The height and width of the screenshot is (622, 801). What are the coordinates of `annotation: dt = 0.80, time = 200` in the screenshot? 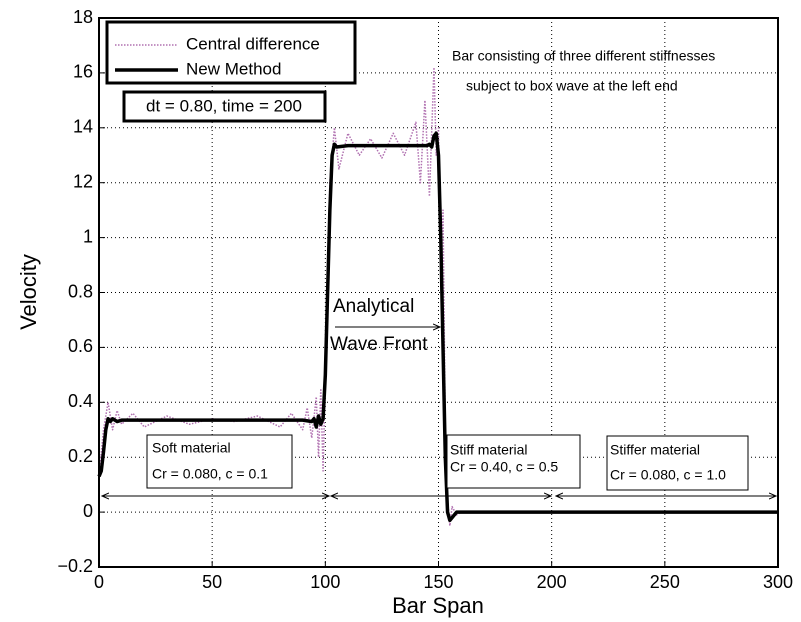 It's located at (224, 105).